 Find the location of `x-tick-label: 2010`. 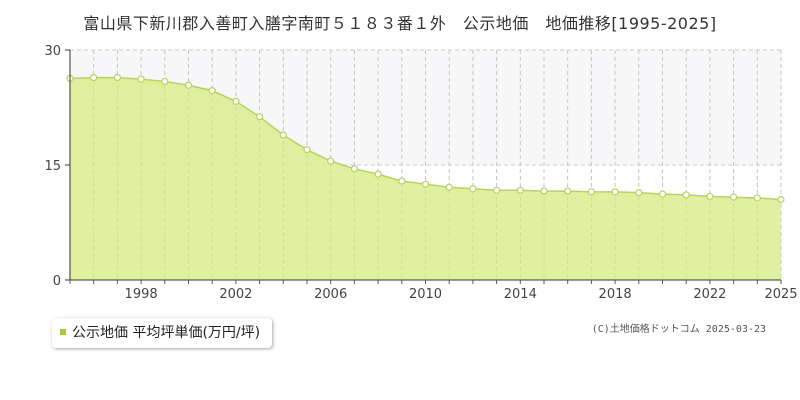

x-tick-label: 2010 is located at coordinates (425, 294).